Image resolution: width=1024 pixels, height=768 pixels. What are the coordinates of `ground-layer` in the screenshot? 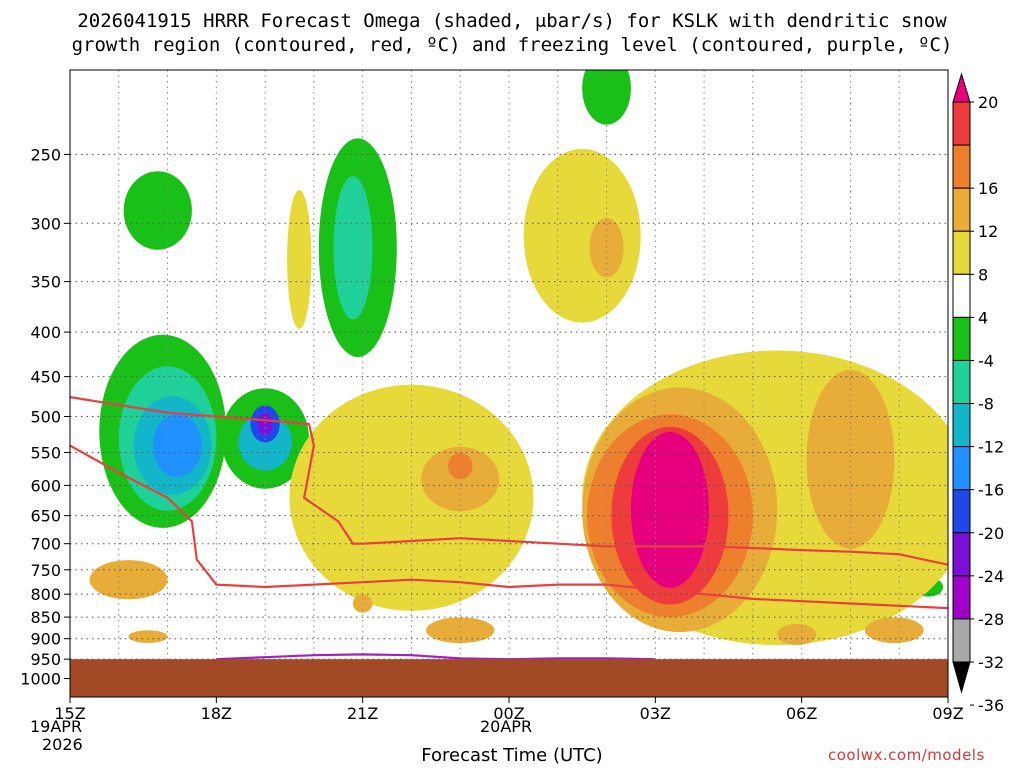 It's located at (509, 678).